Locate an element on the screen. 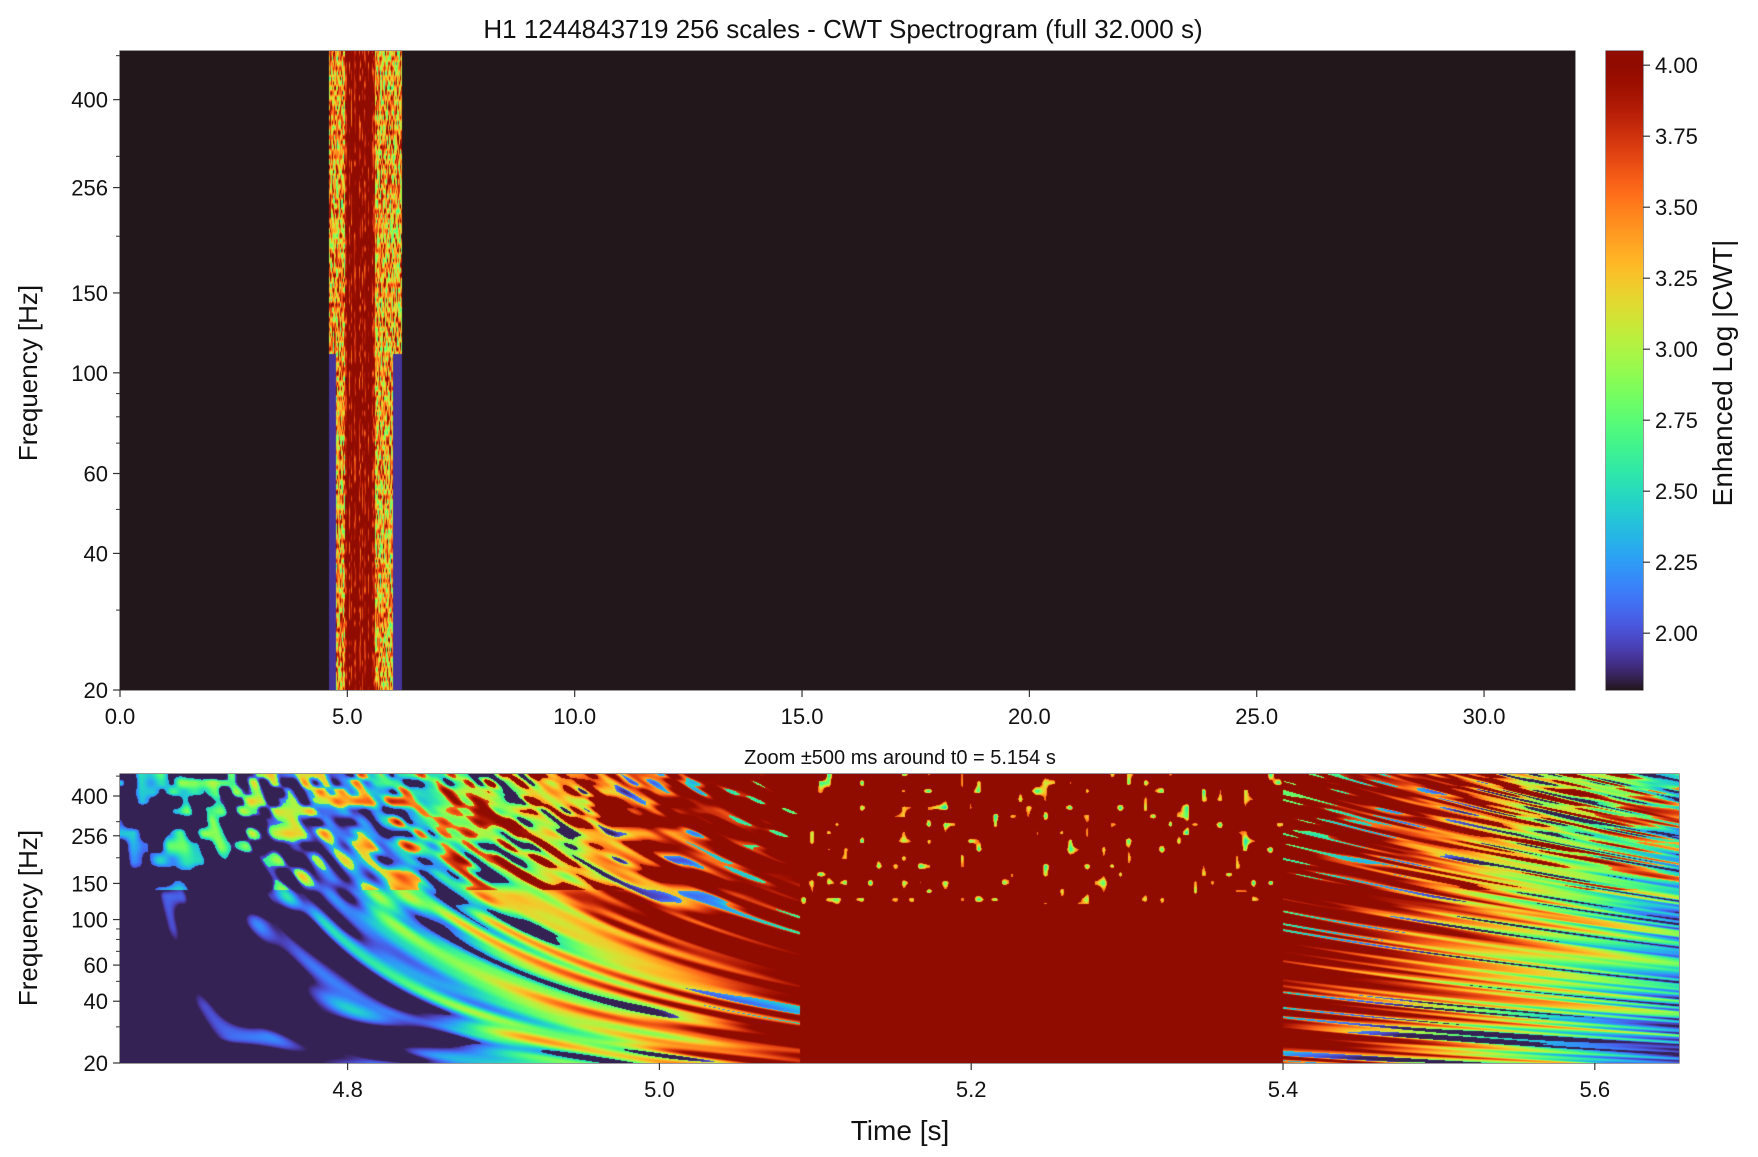  x-tick-label: 15.0 is located at coordinates (802, 716).